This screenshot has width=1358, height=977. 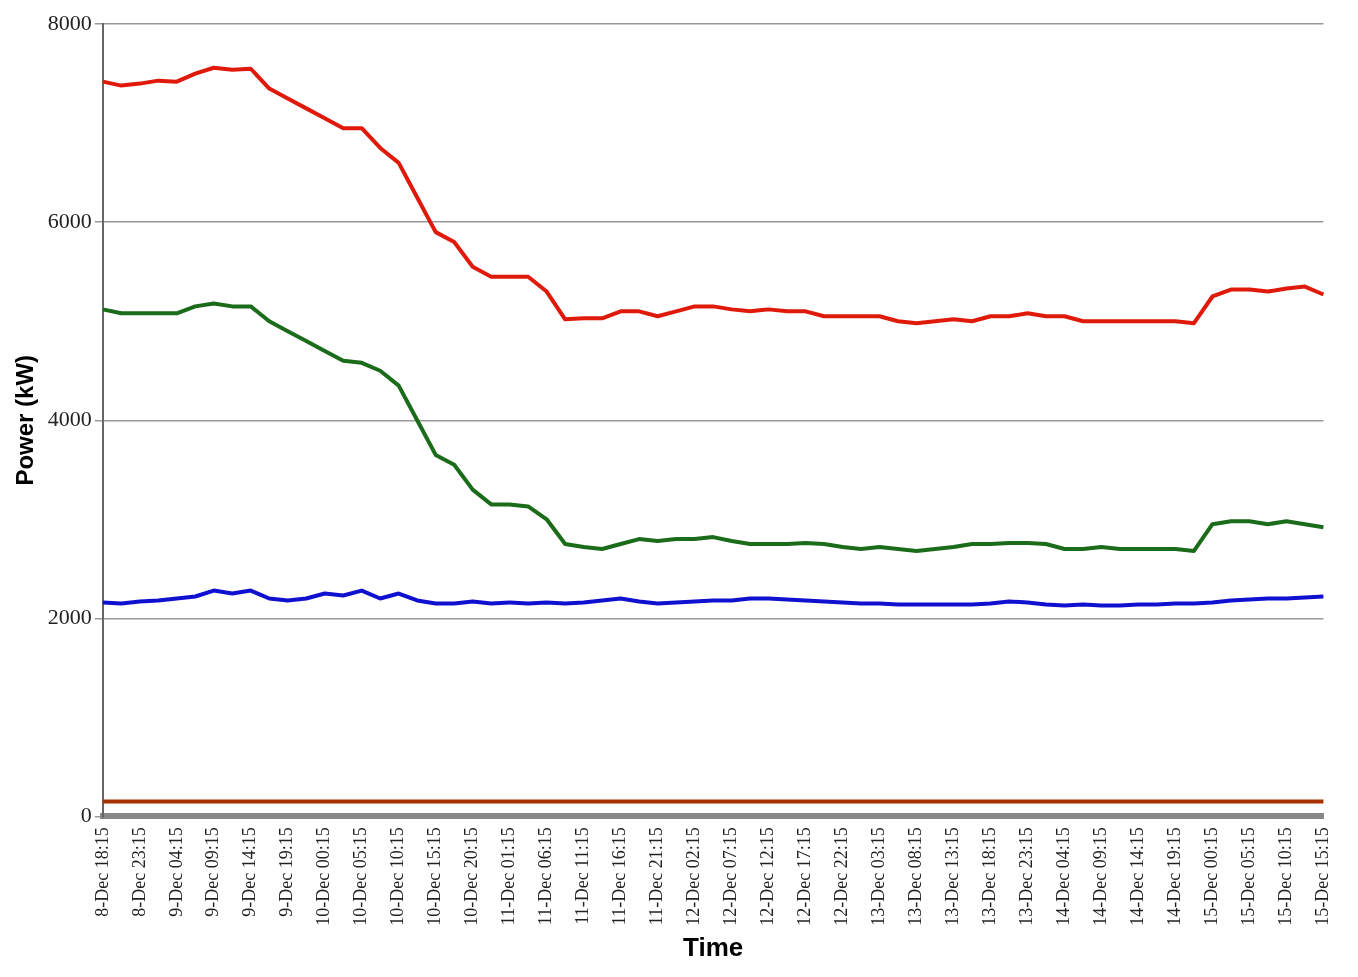 I want to click on x-tick-label: 12-Dec 17:15, so click(x=804, y=876).